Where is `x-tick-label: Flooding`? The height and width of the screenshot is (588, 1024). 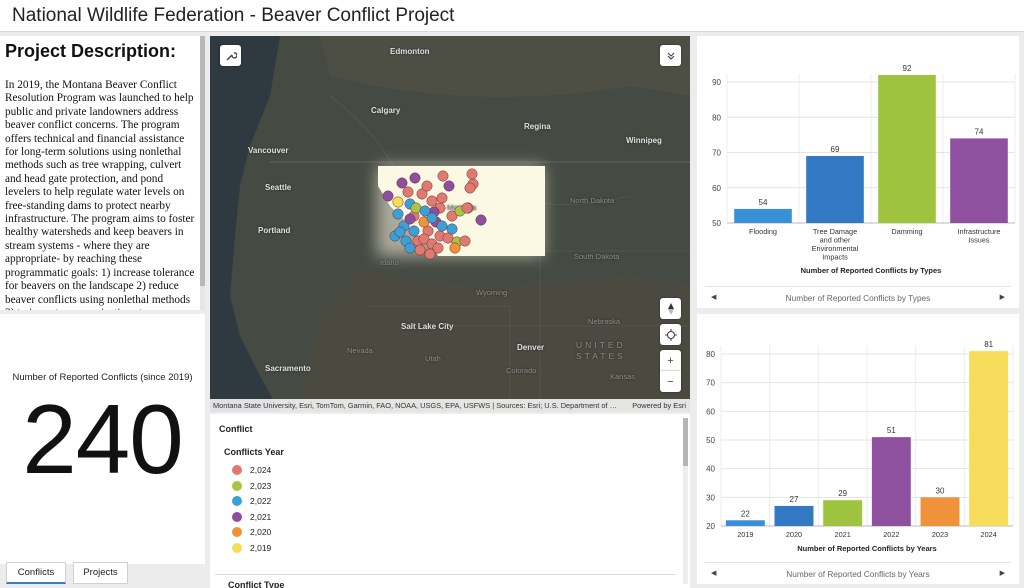 x-tick-label: Flooding is located at coordinates (763, 231).